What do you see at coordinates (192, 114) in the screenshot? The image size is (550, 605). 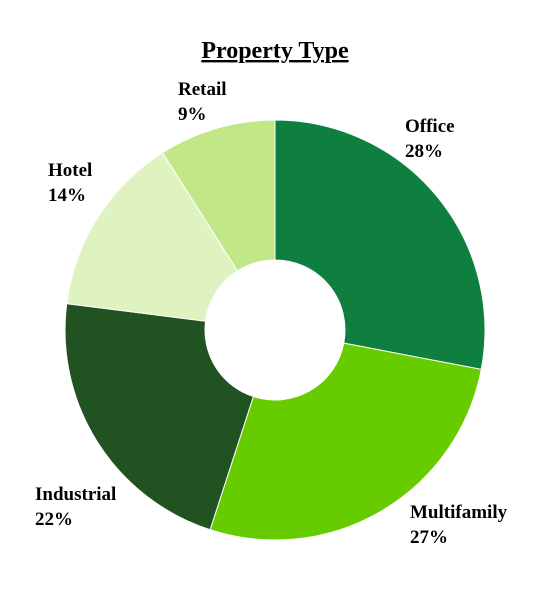 I see `slice-percent: 9%` at bounding box center [192, 114].